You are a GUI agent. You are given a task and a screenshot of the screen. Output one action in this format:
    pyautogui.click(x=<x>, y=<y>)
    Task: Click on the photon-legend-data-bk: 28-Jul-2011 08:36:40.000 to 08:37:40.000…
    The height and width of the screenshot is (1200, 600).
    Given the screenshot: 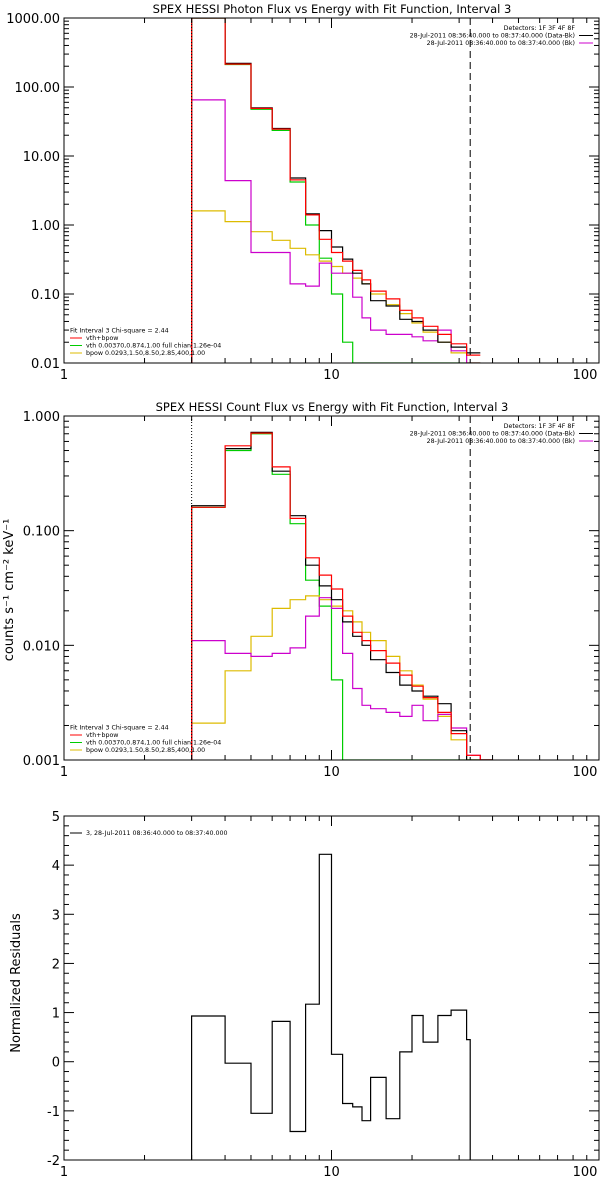 What is the action you would take?
    pyautogui.click(x=492, y=36)
    